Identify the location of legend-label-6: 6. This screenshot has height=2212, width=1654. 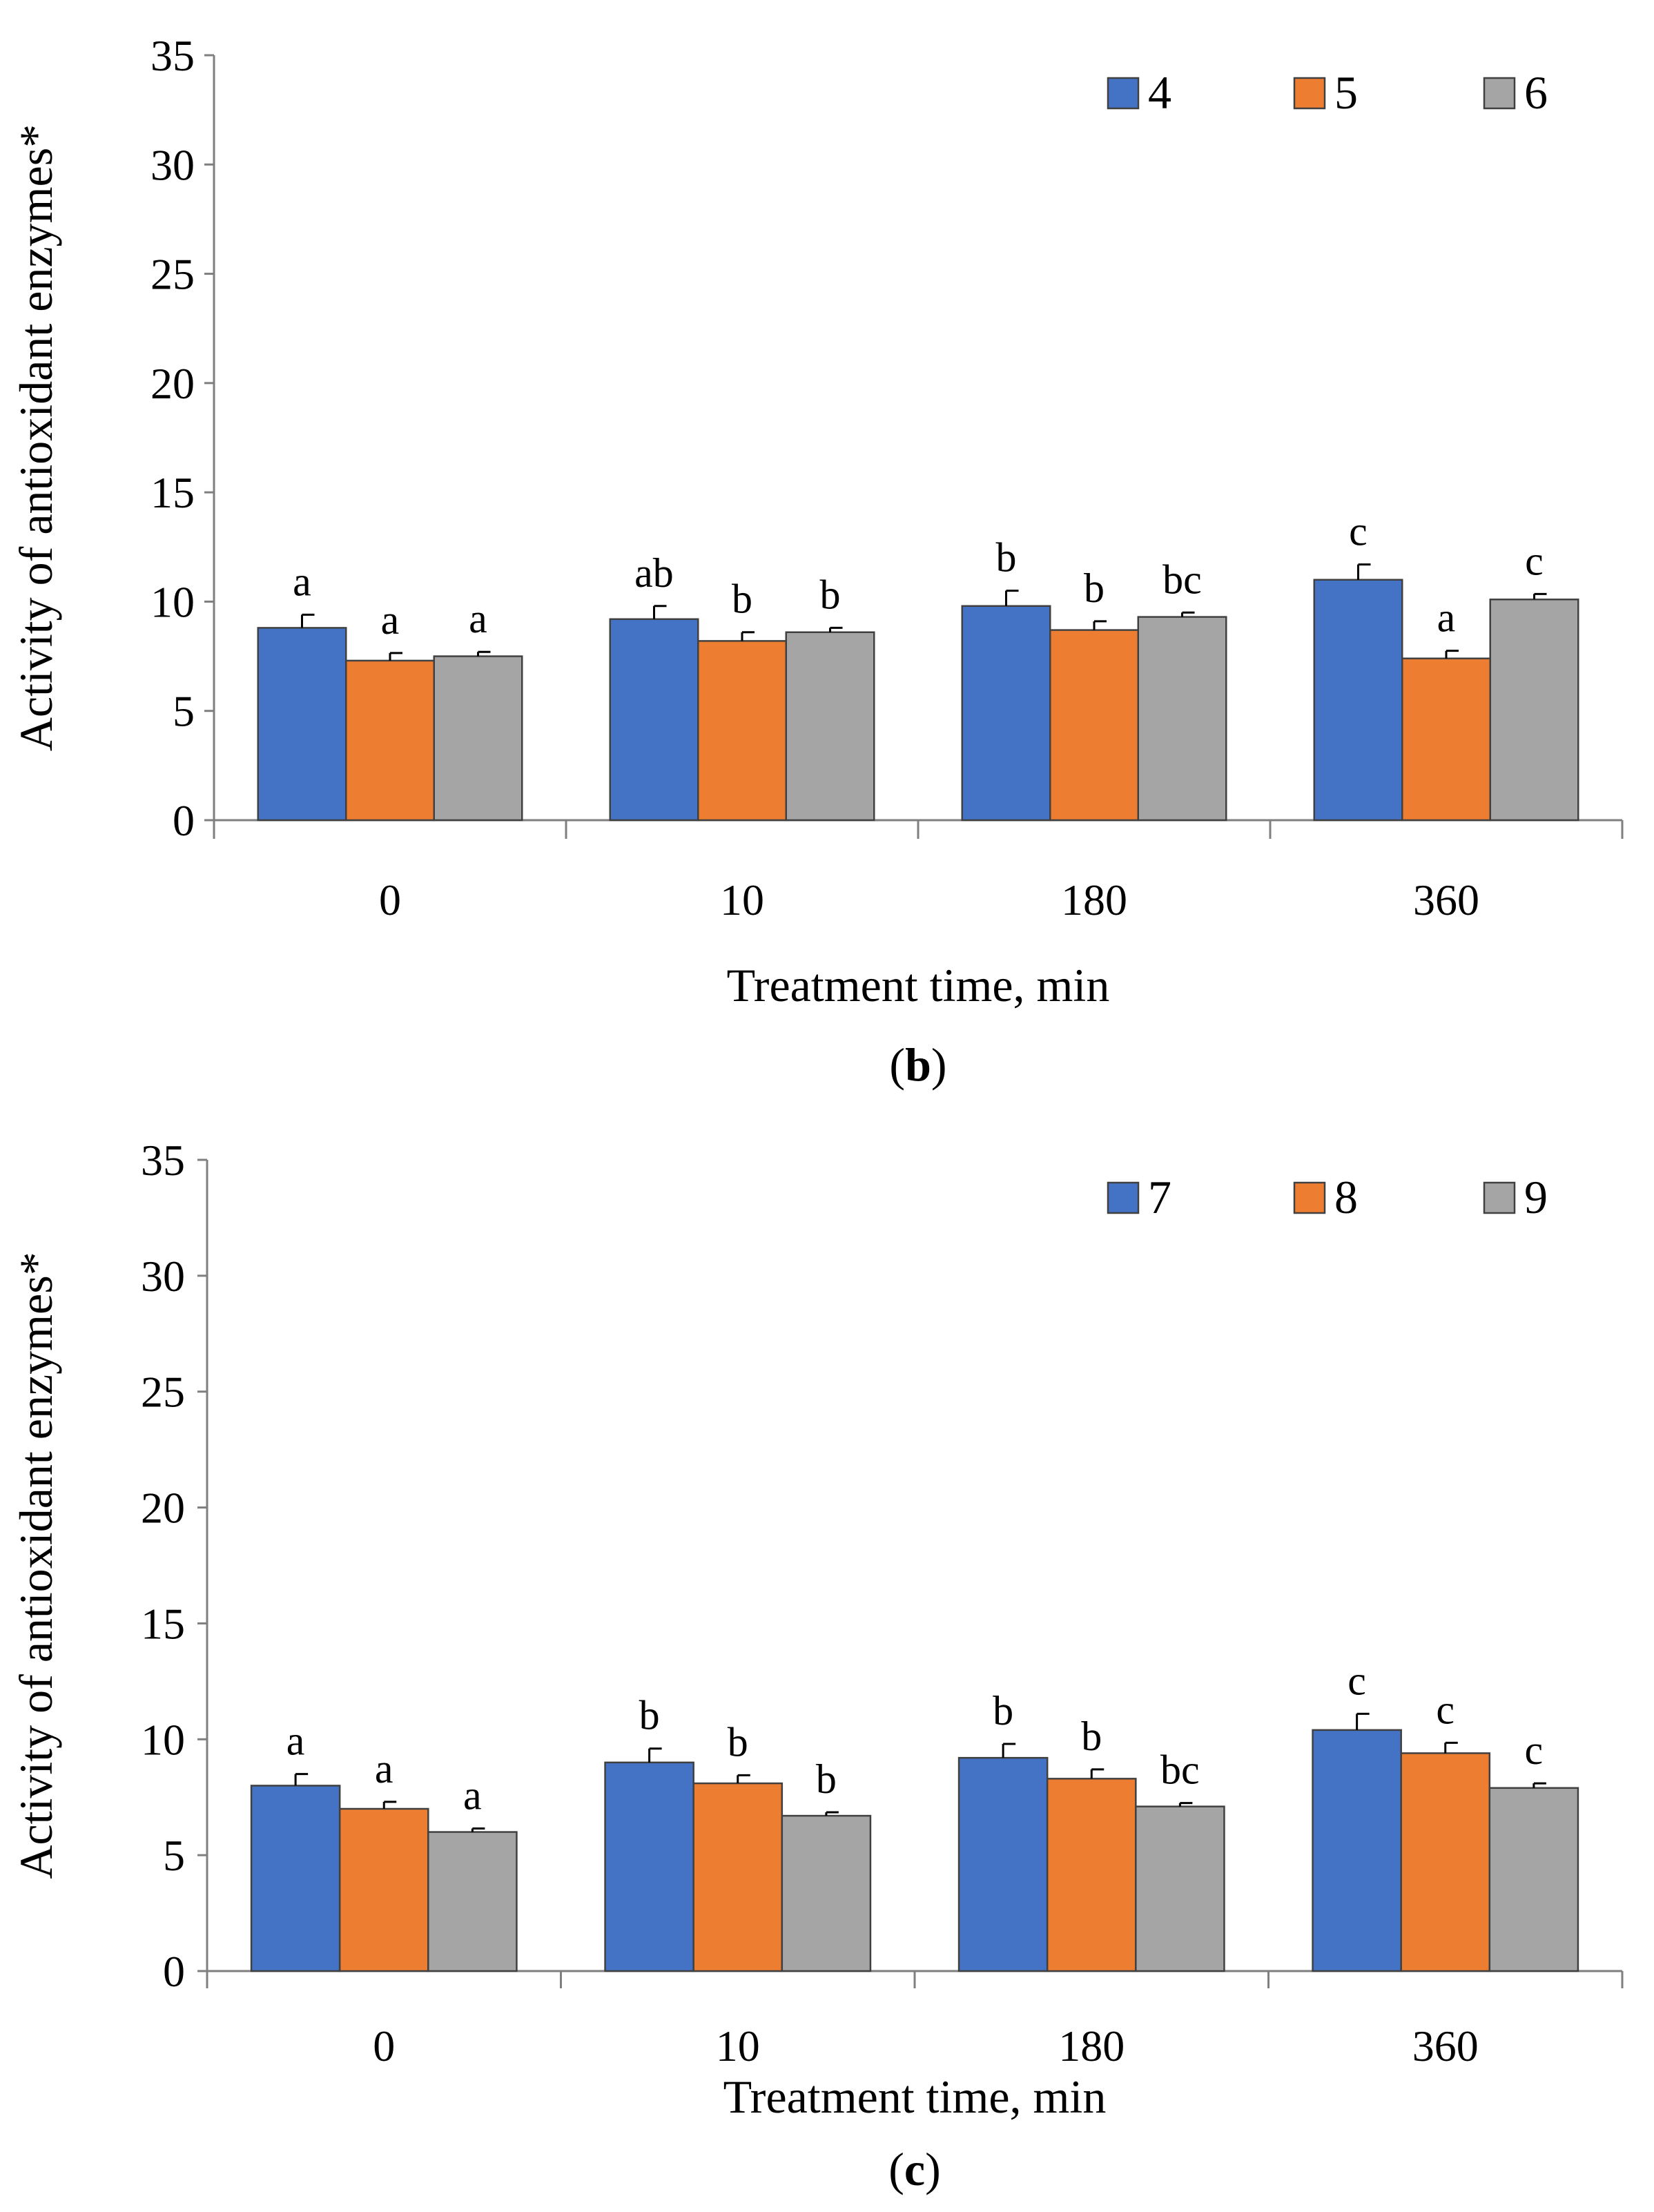
(1536, 92).